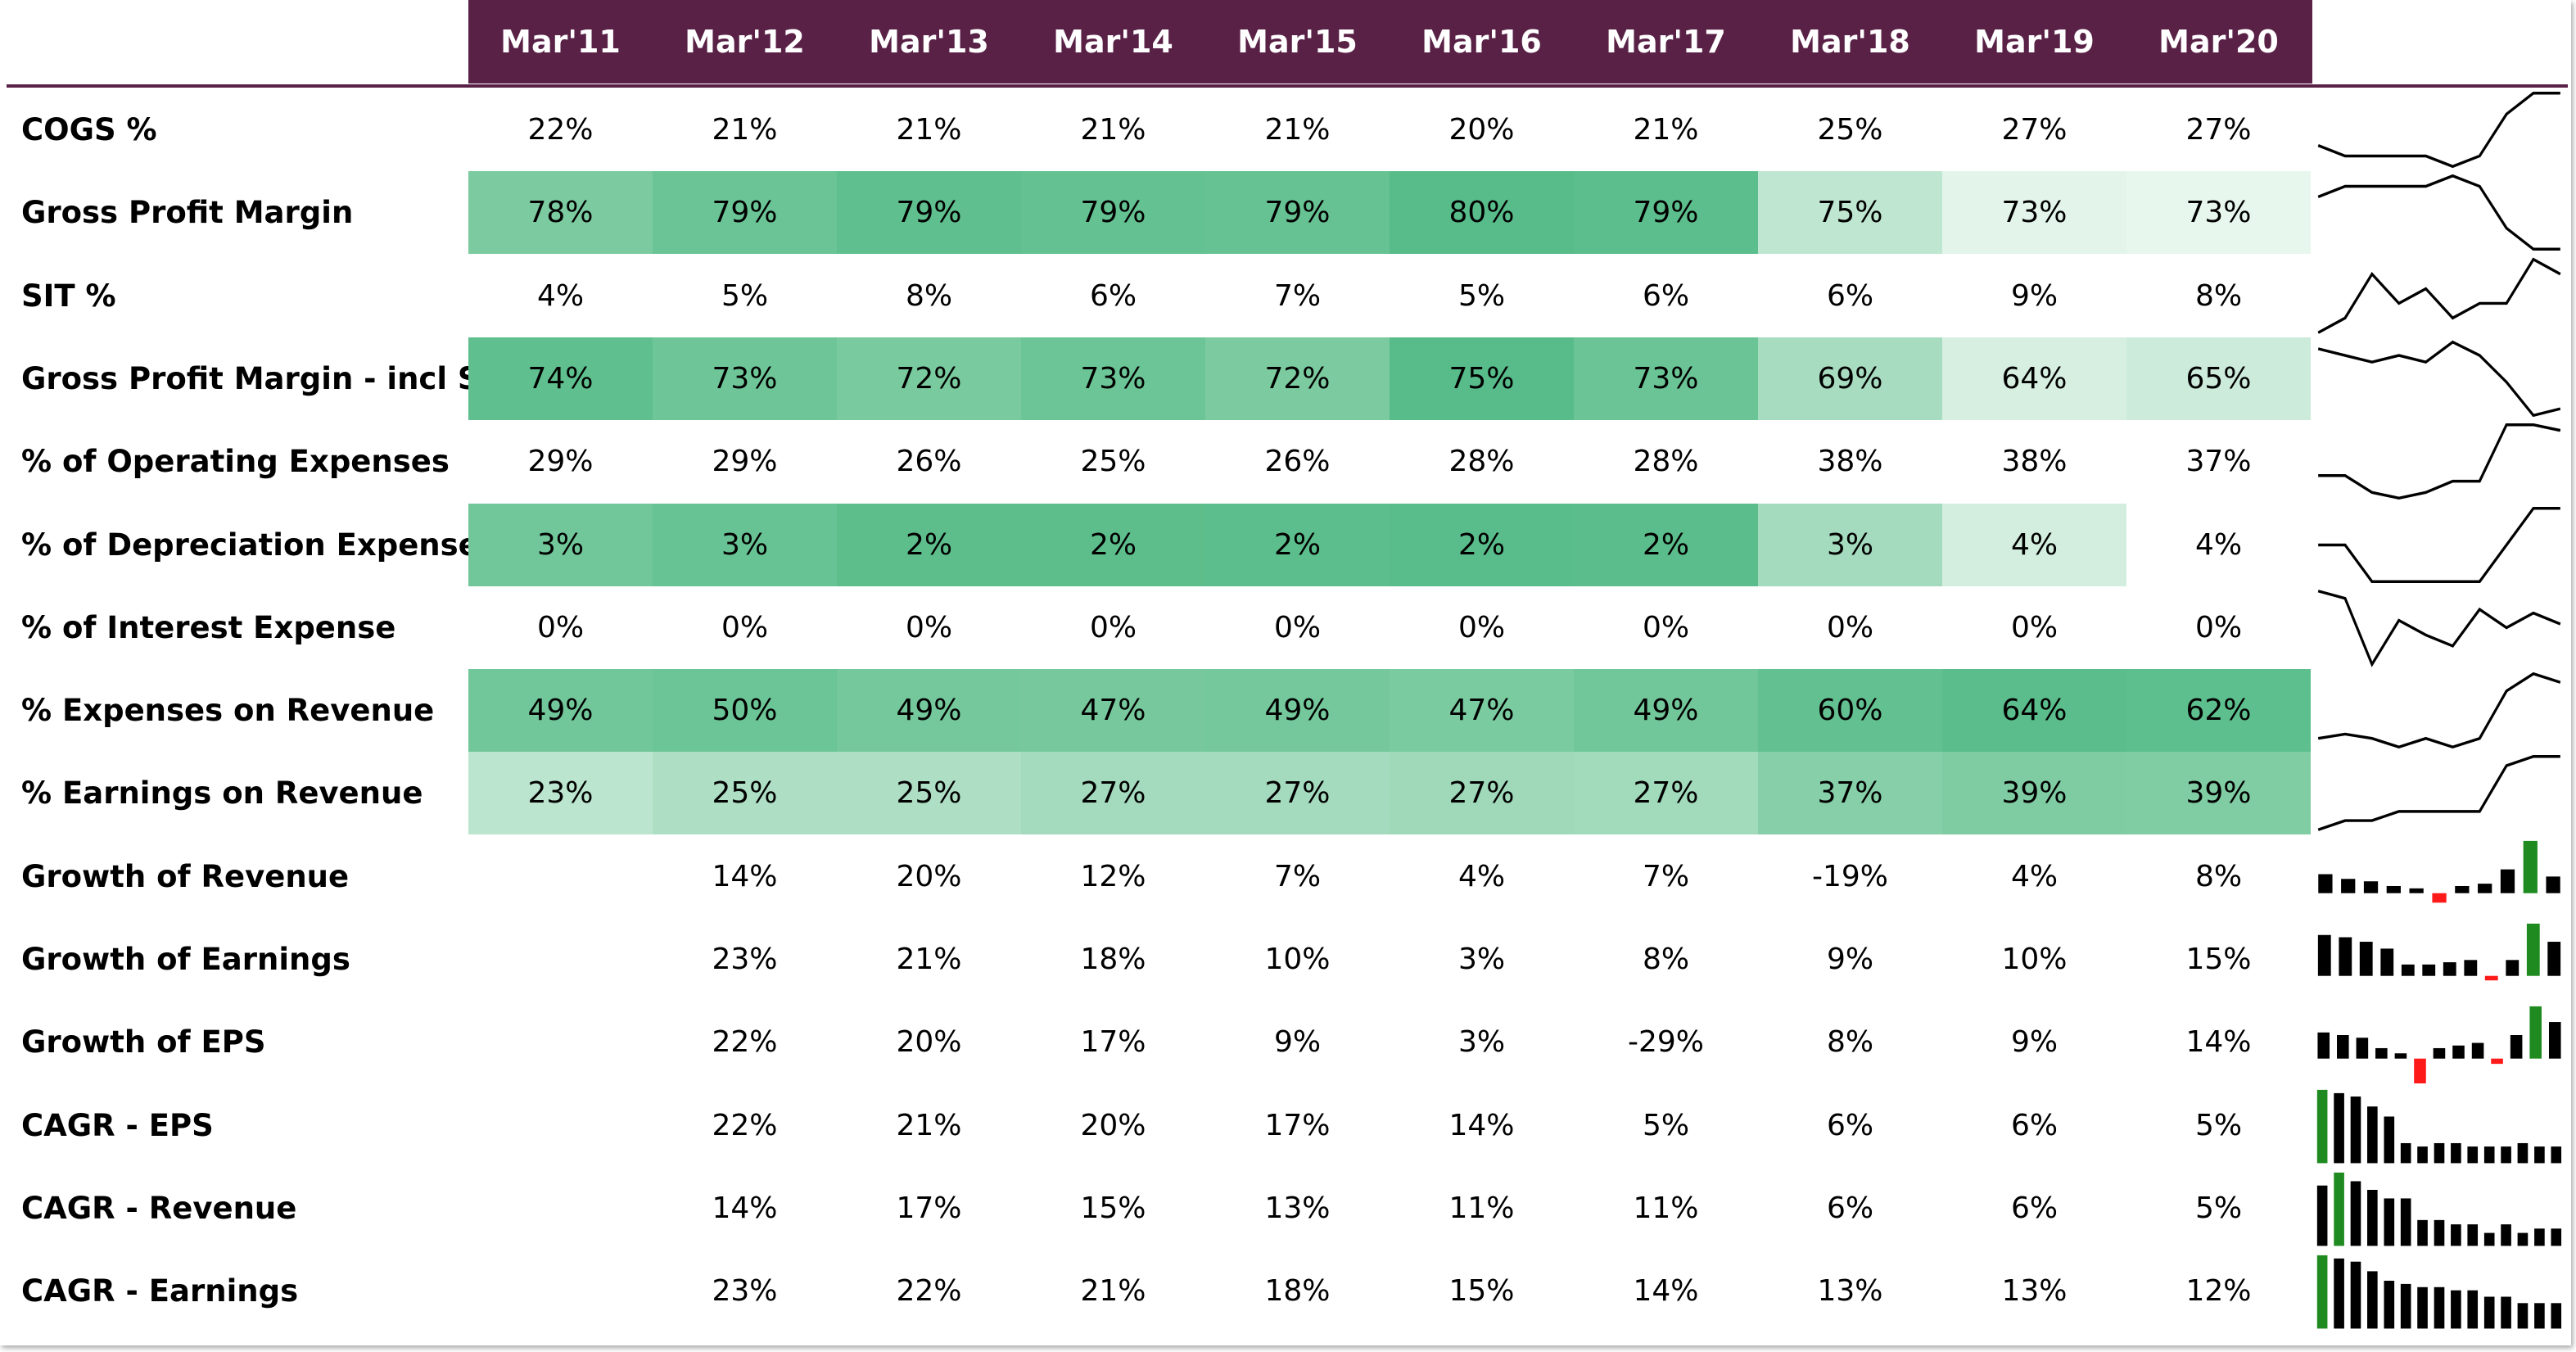  I want to click on value-cell: 13%, so click(1297, 1208).